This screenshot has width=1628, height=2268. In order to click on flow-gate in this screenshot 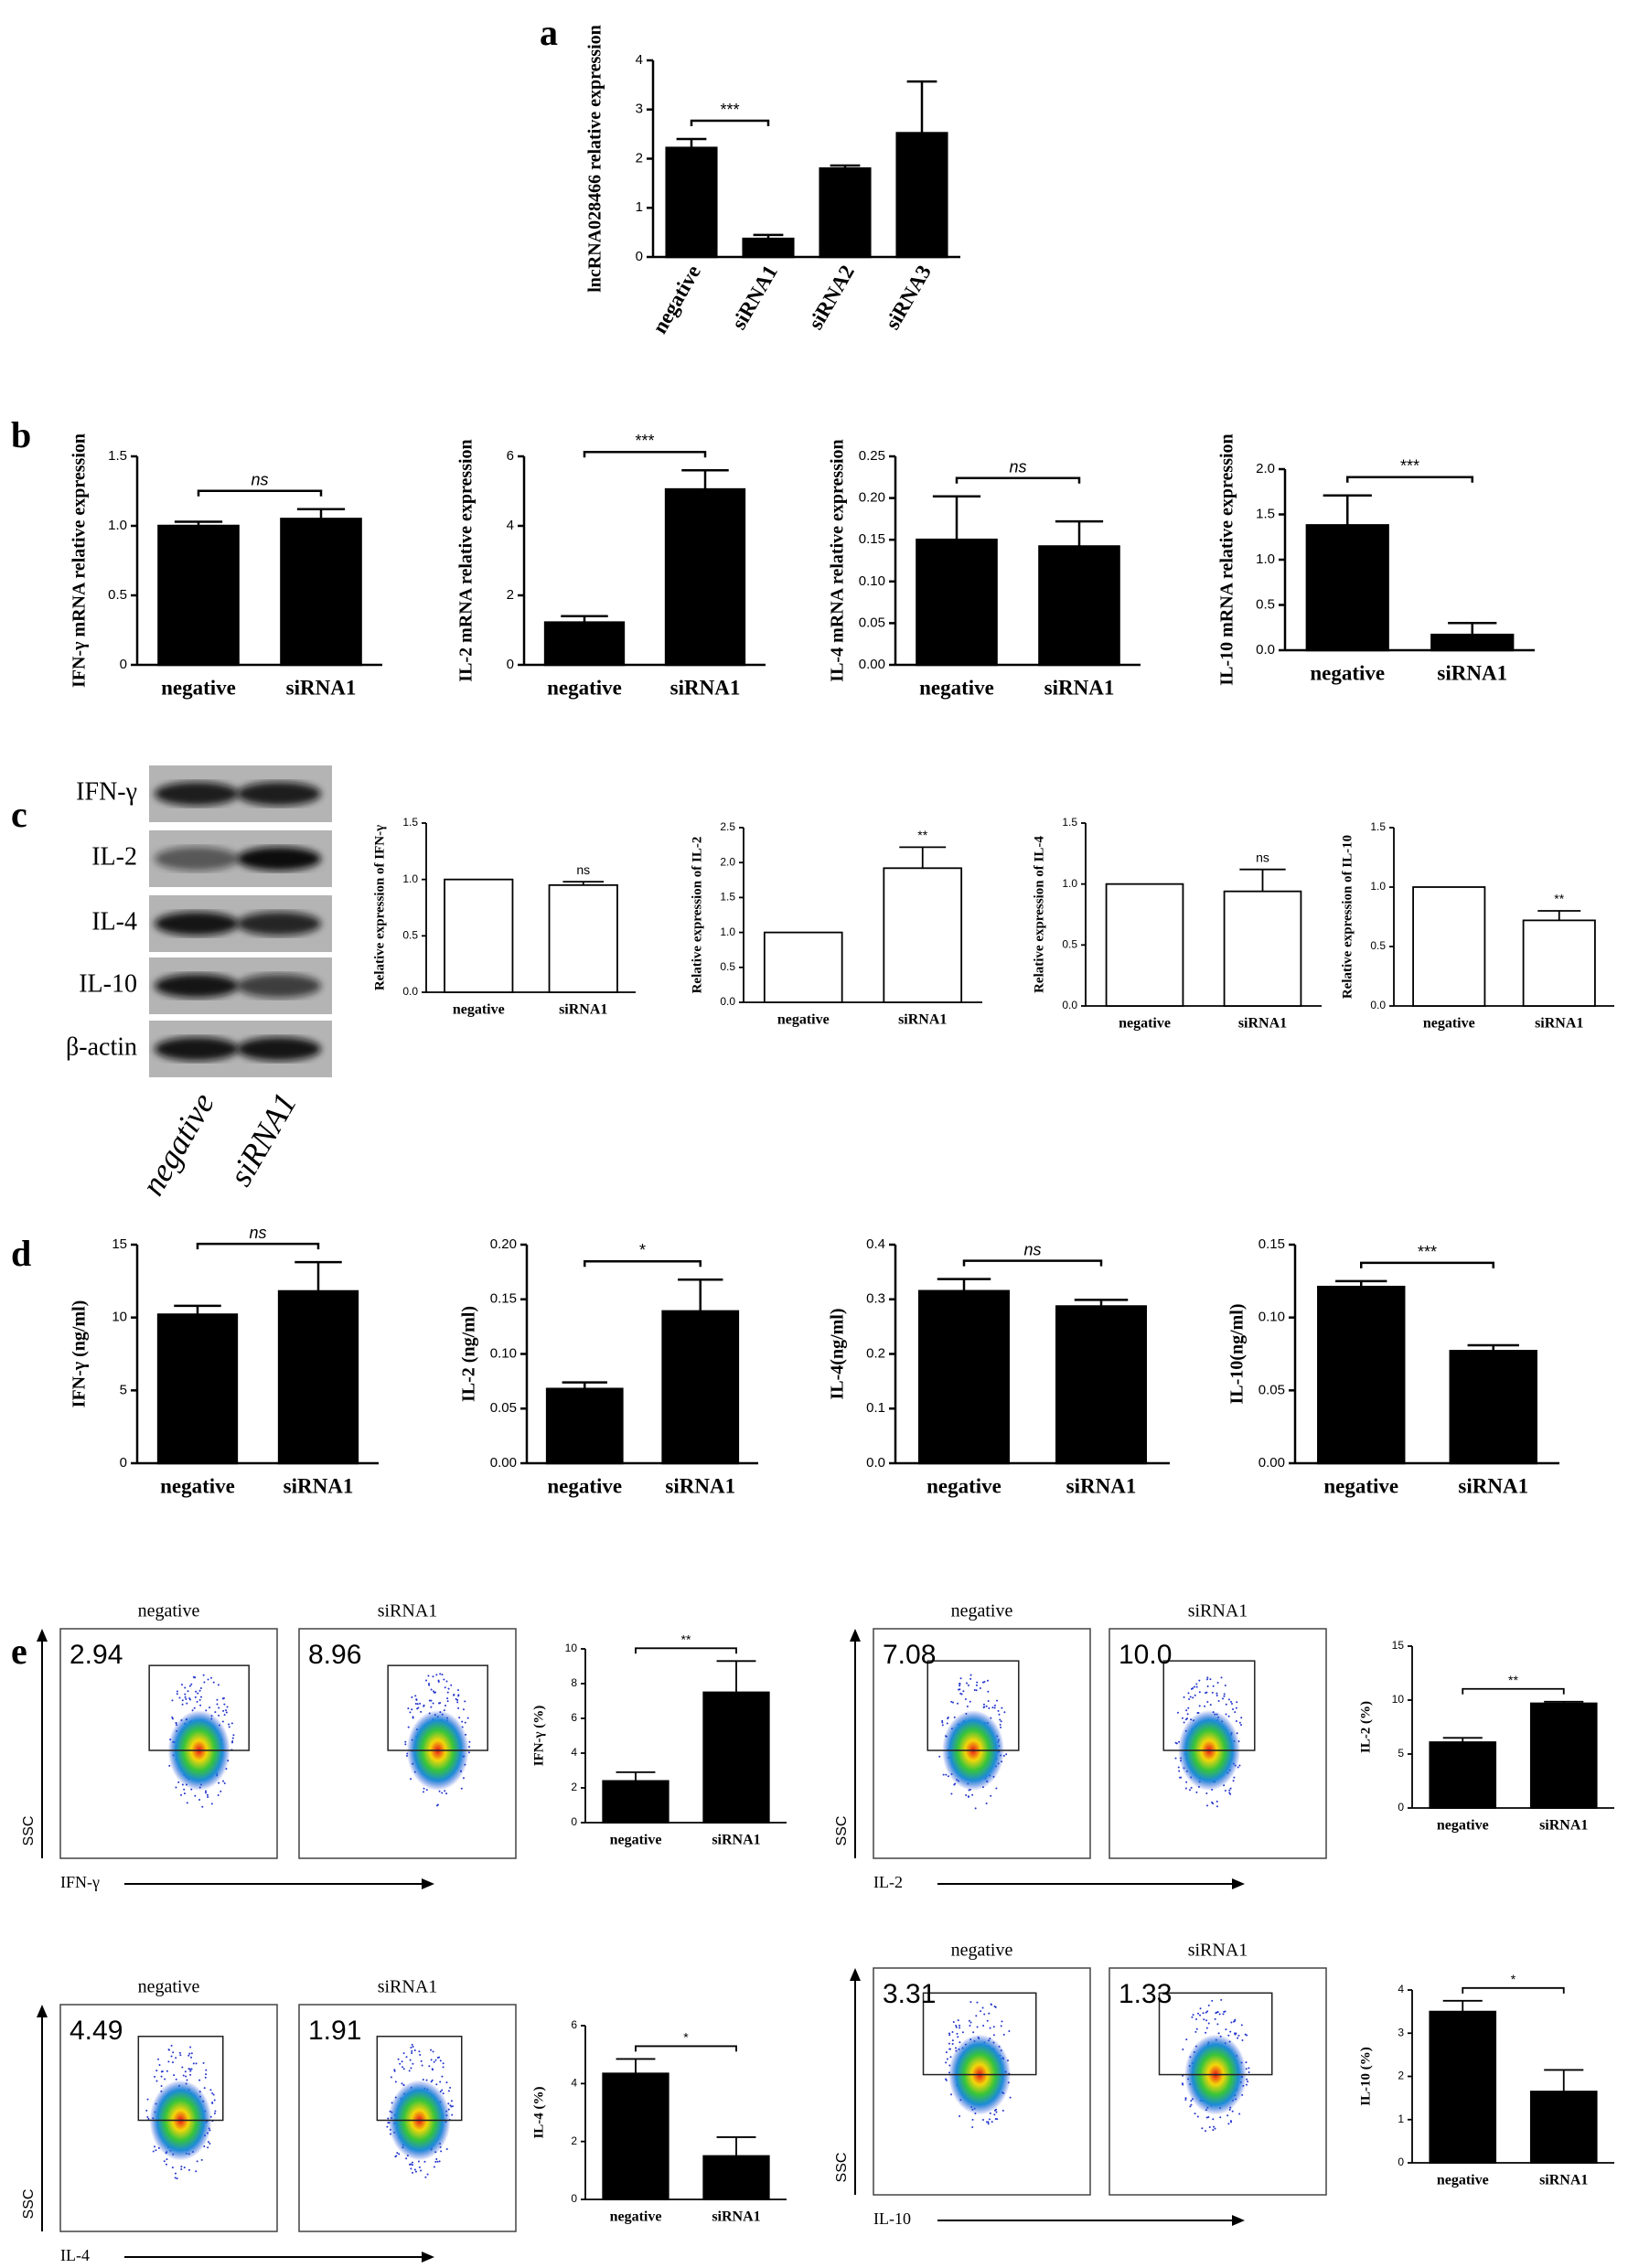, I will do `click(1209, 1705)`.